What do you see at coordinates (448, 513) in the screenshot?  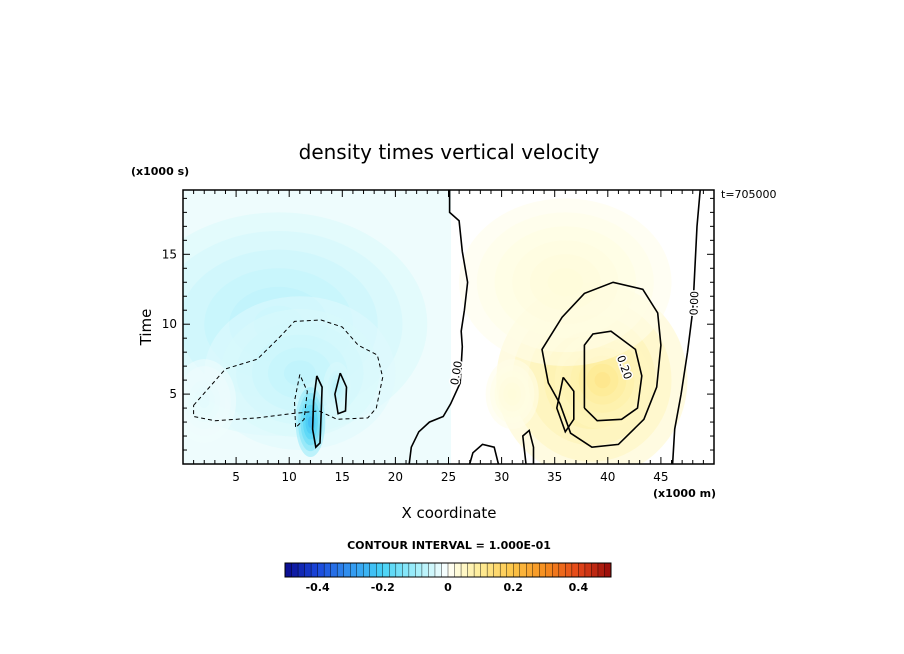 I see `x-axis-title: X coordinate` at bounding box center [448, 513].